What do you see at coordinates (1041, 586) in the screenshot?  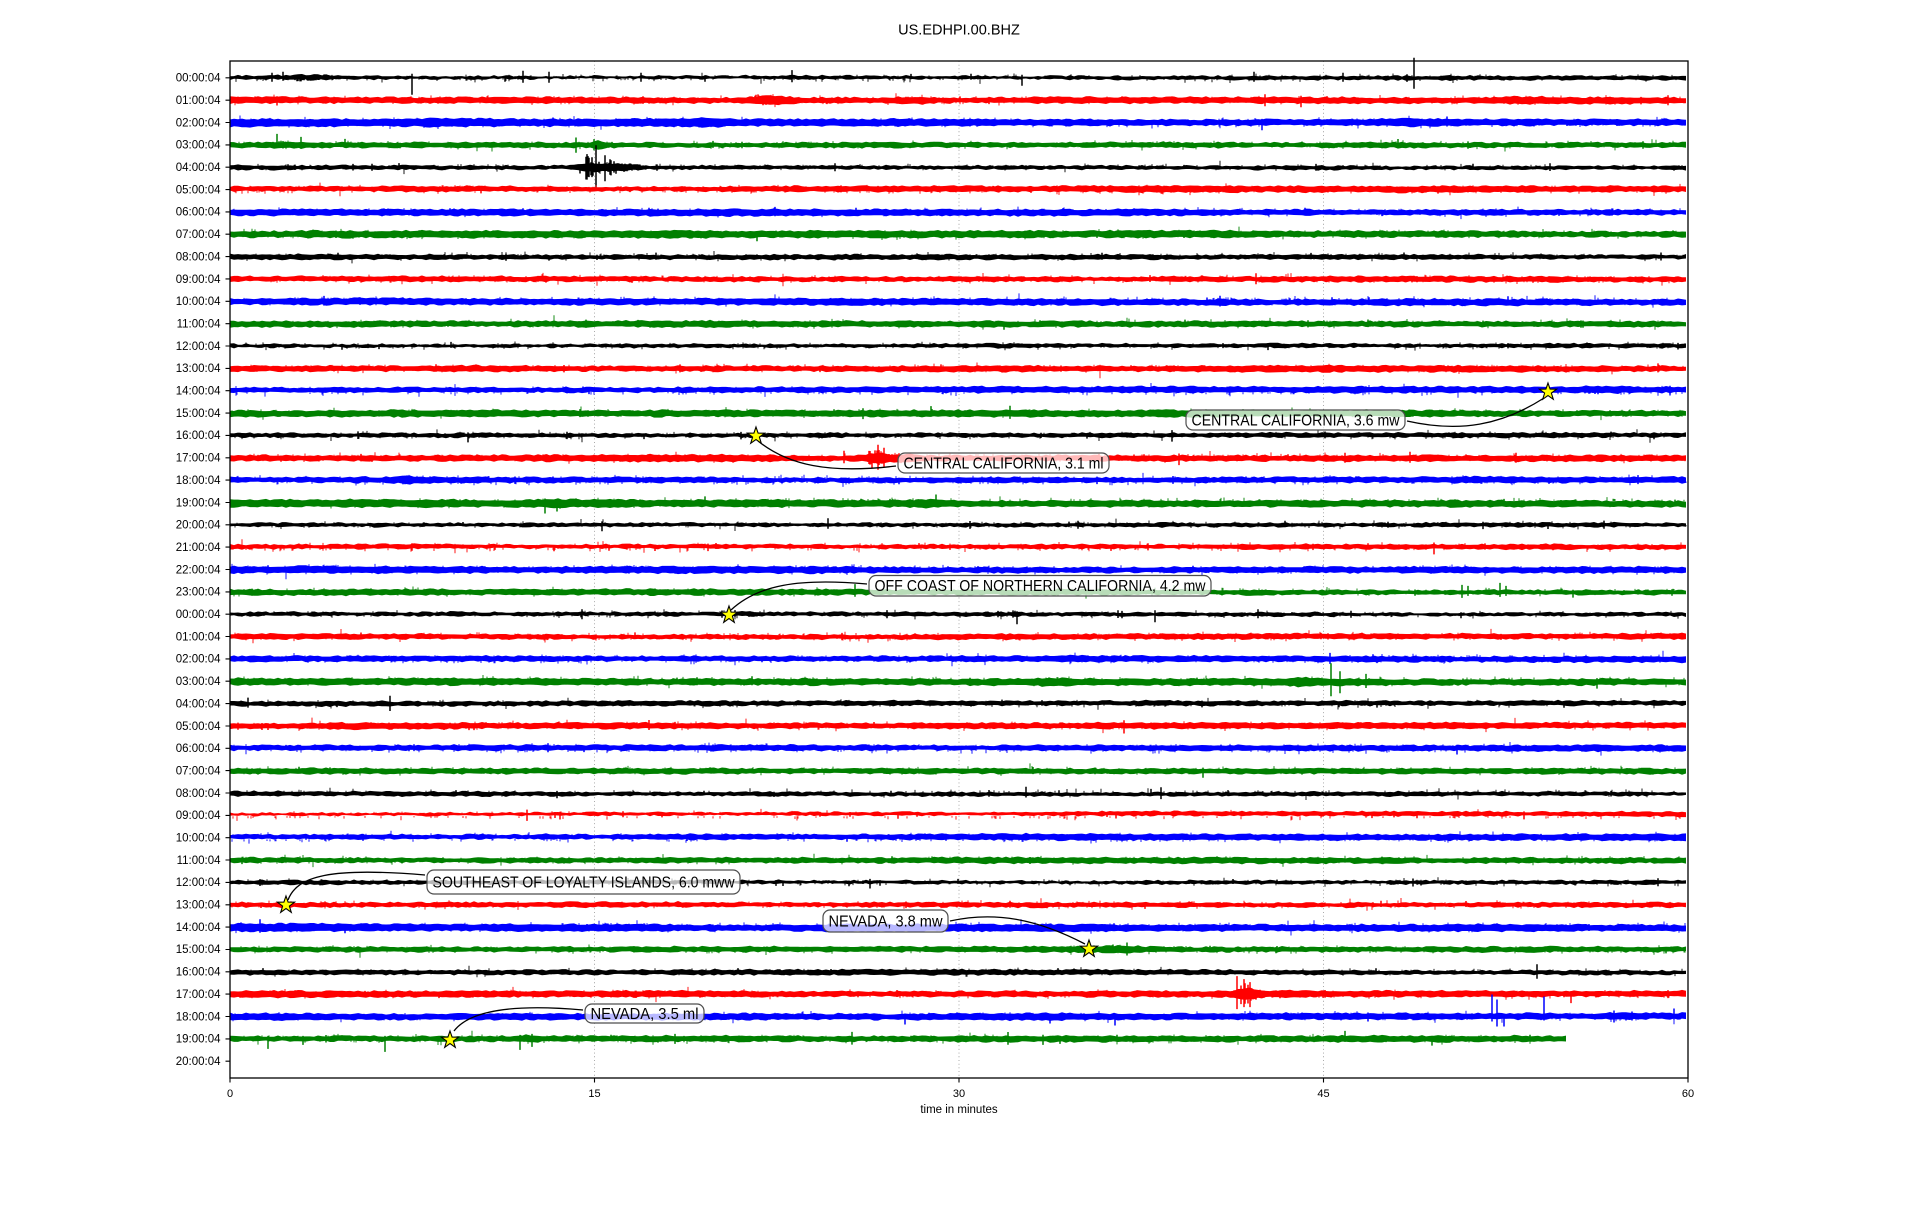 I see `svg-text:OFF COAST OF NORTHERN CALIFORN: OFF COAST OF NORTHERN CALIFORNIA, 4.2 mw` at bounding box center [1041, 586].